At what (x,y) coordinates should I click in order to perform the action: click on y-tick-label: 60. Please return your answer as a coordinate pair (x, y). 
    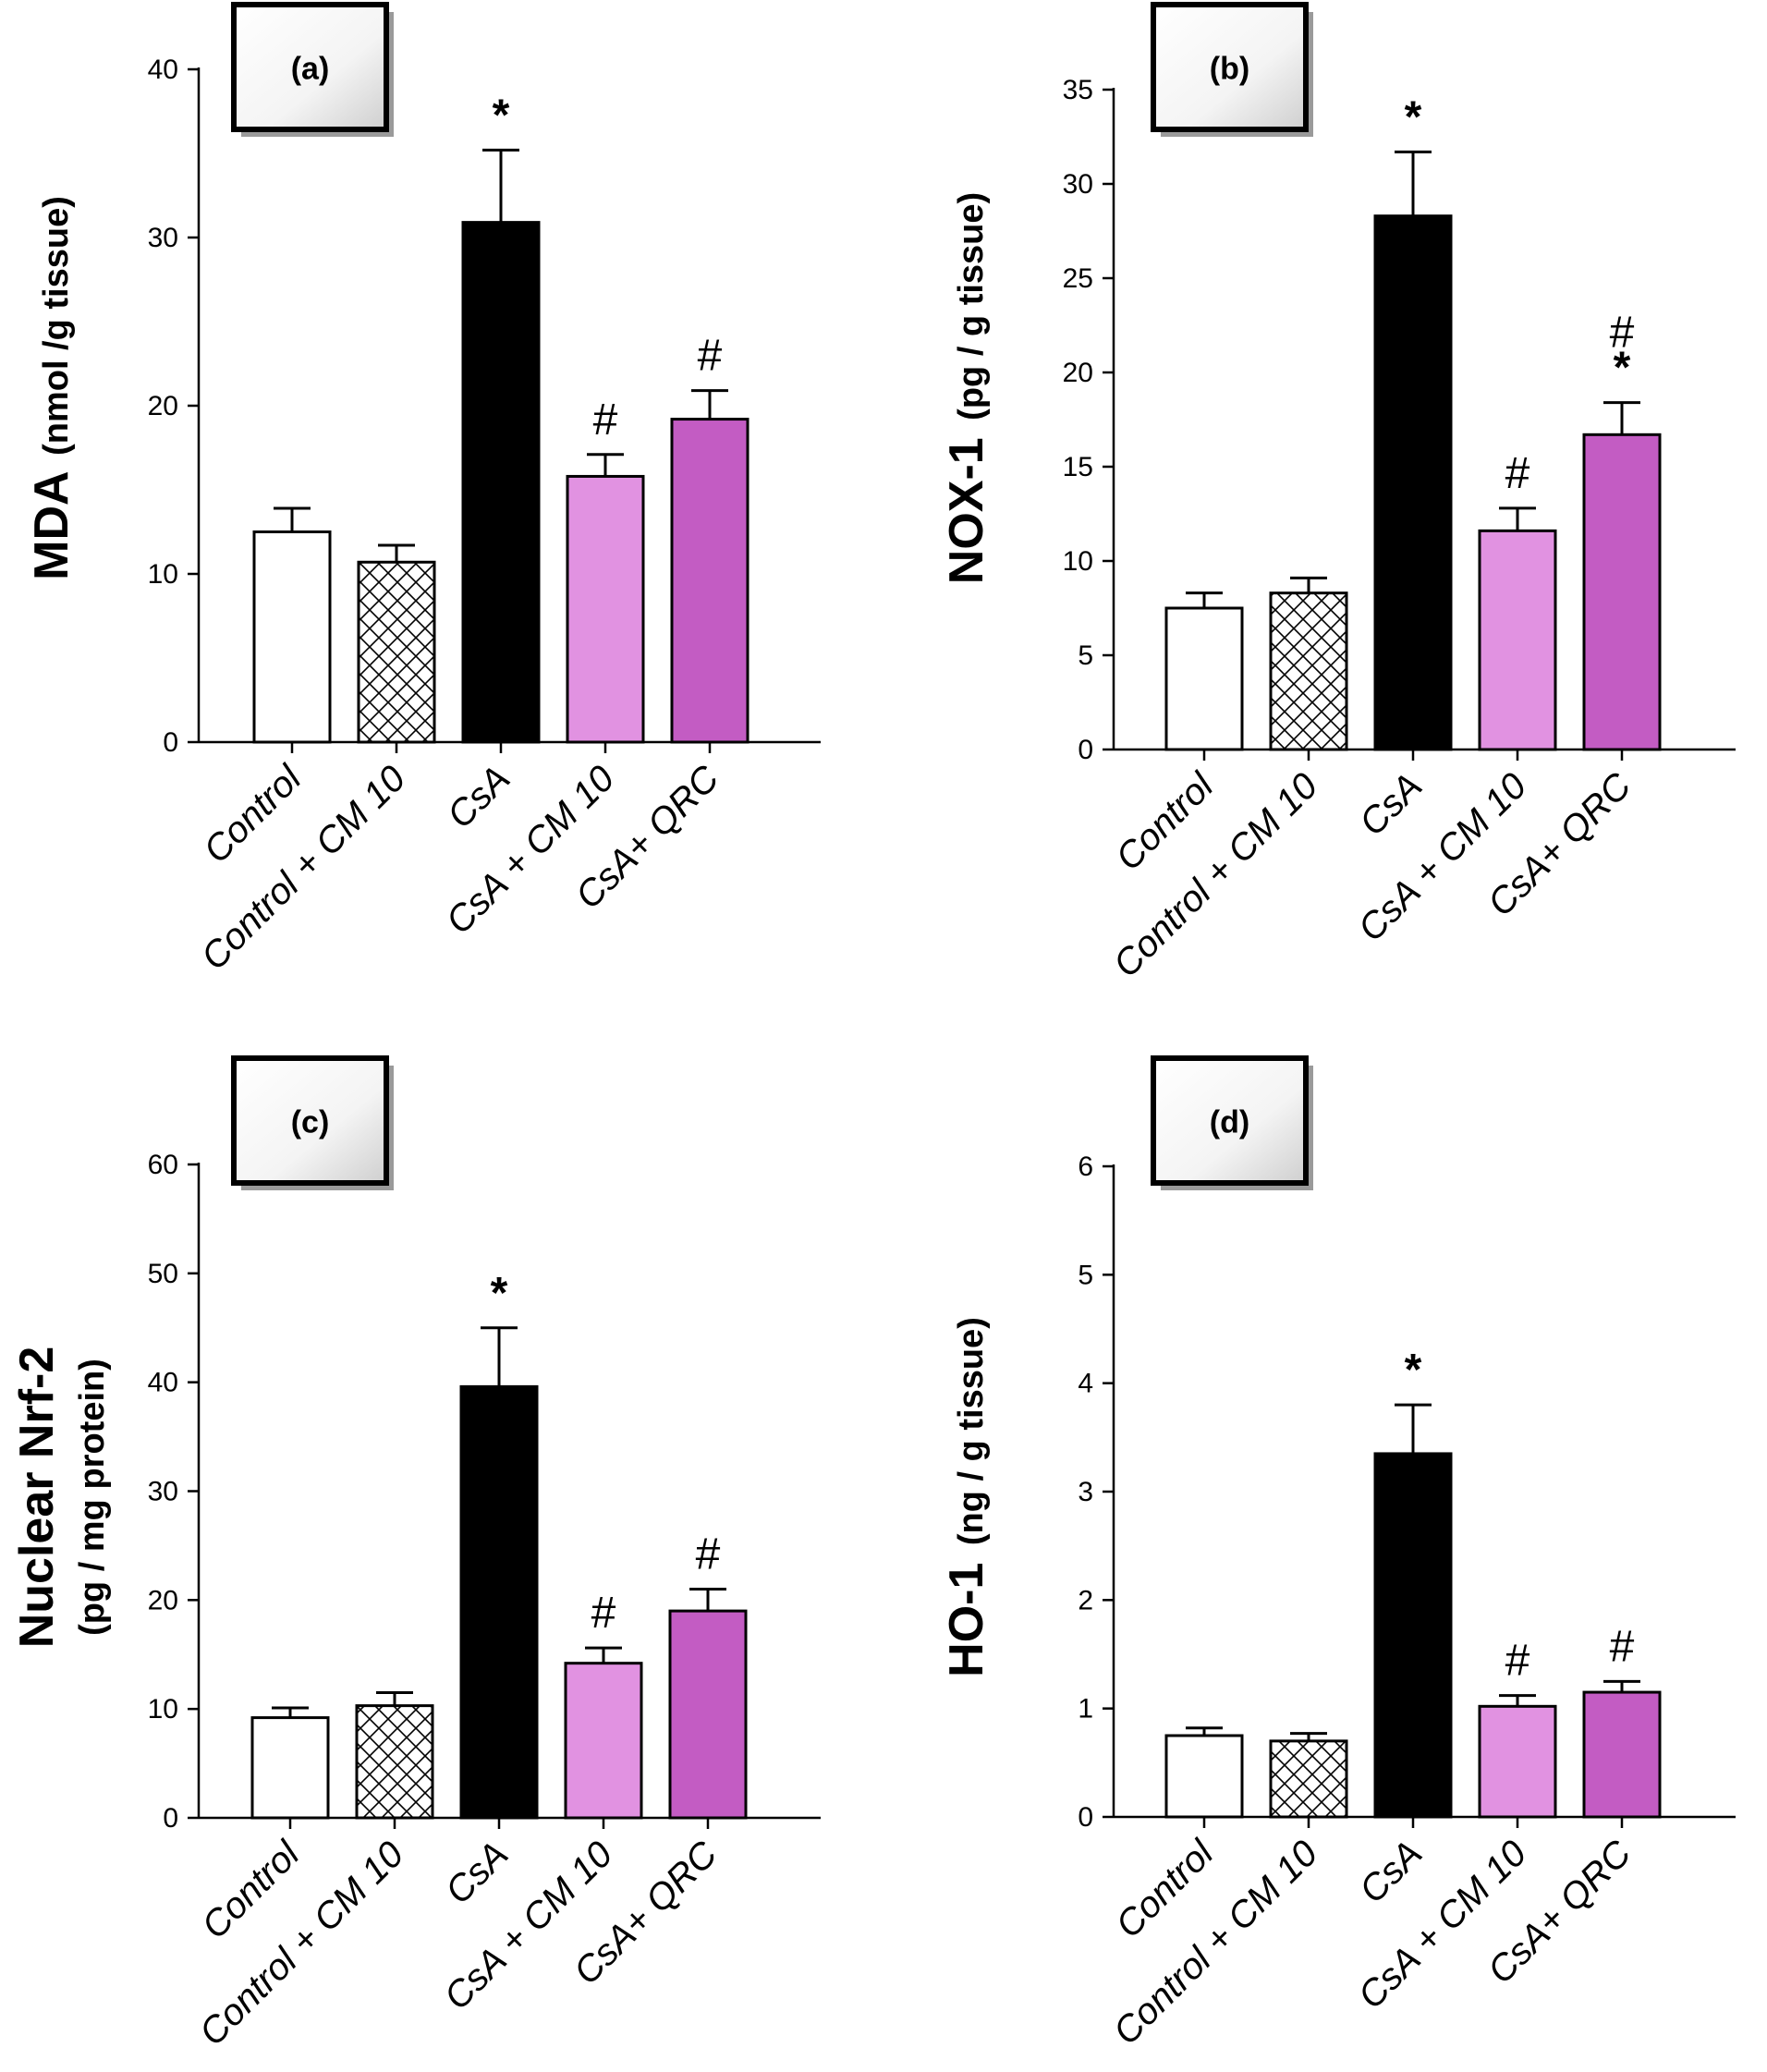
    Looking at the image, I should click on (163, 1165).